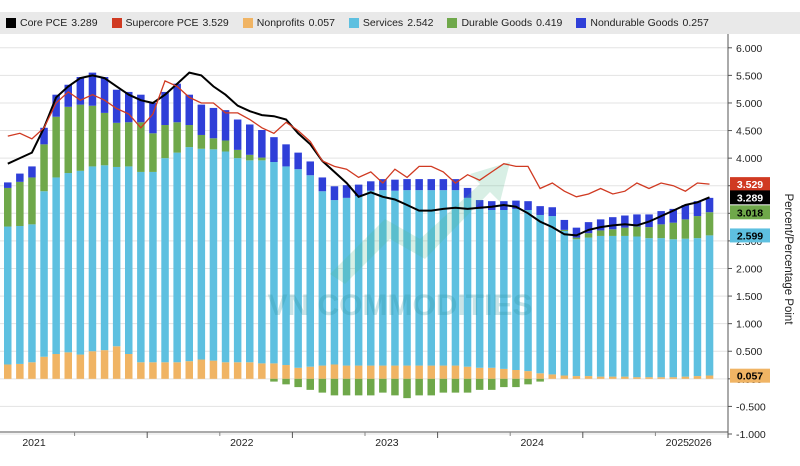 Image resolution: width=800 pixels, height=466 pixels. What do you see at coordinates (751, 435) in the screenshot?
I see `y-tick-label: -1.000` at bounding box center [751, 435].